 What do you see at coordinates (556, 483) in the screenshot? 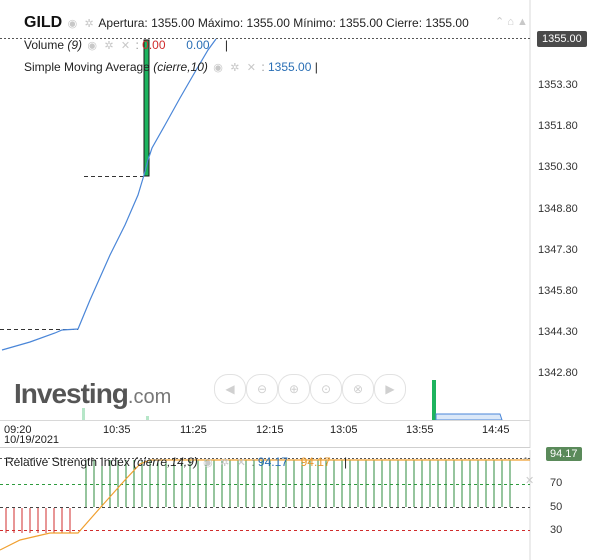
I see `rsi-tick: 70` at bounding box center [556, 483].